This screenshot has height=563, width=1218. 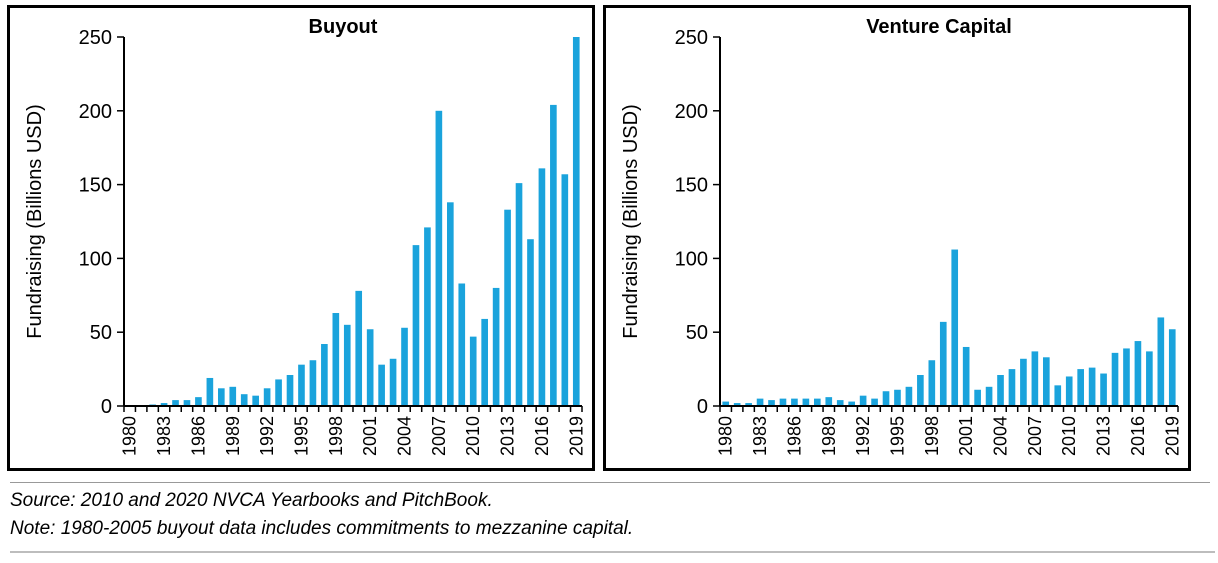 I want to click on buyout-y-axis-label: Fundraising (Billions USD), so click(x=35, y=221).